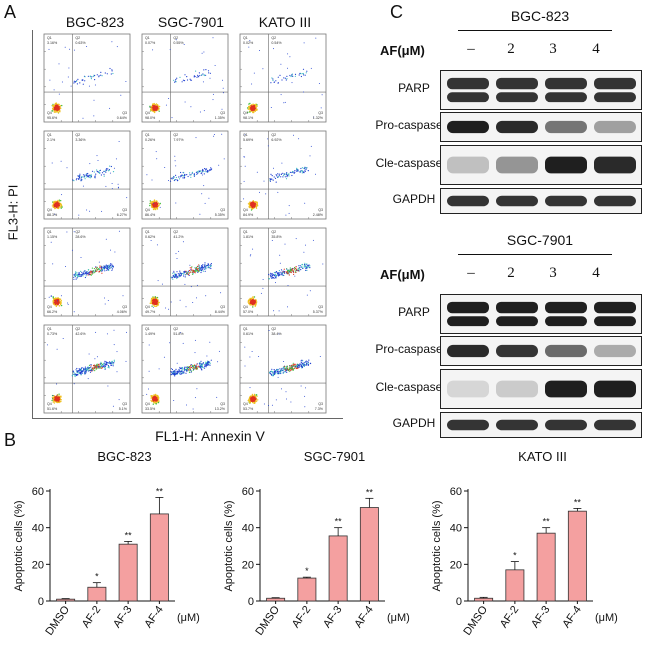  I want to click on x-tick-label: DMSO, so click(57, 620).